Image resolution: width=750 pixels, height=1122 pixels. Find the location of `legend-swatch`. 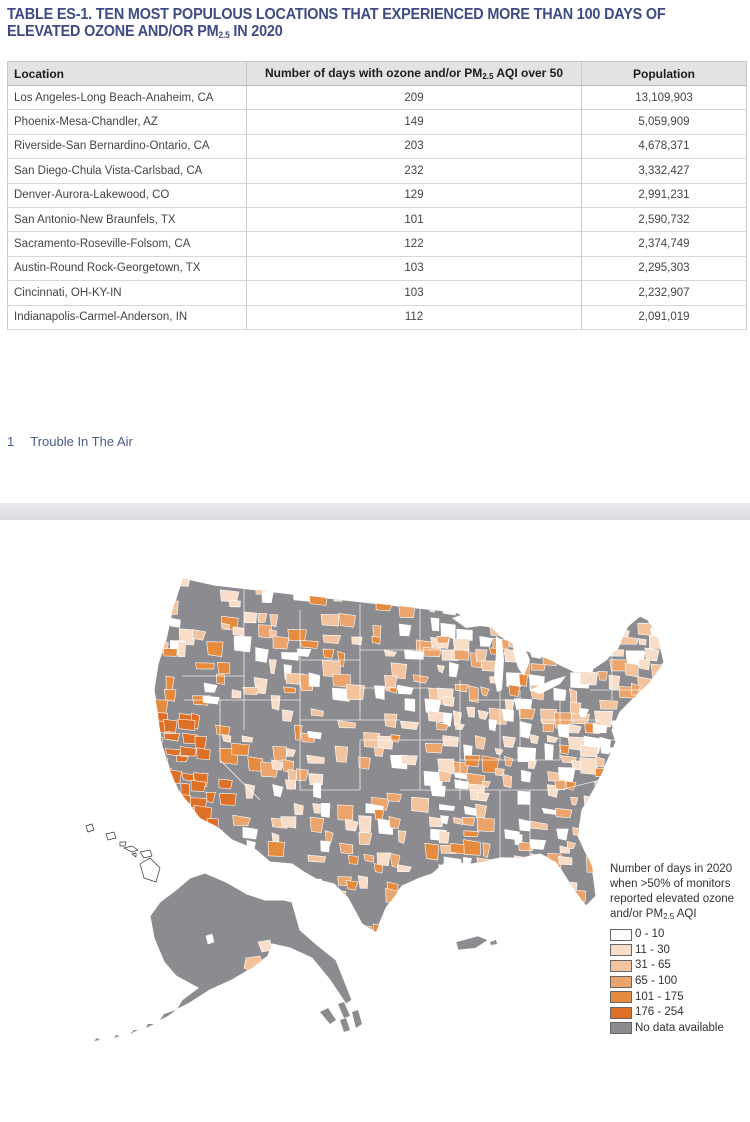

legend-swatch is located at coordinates (621, 950).